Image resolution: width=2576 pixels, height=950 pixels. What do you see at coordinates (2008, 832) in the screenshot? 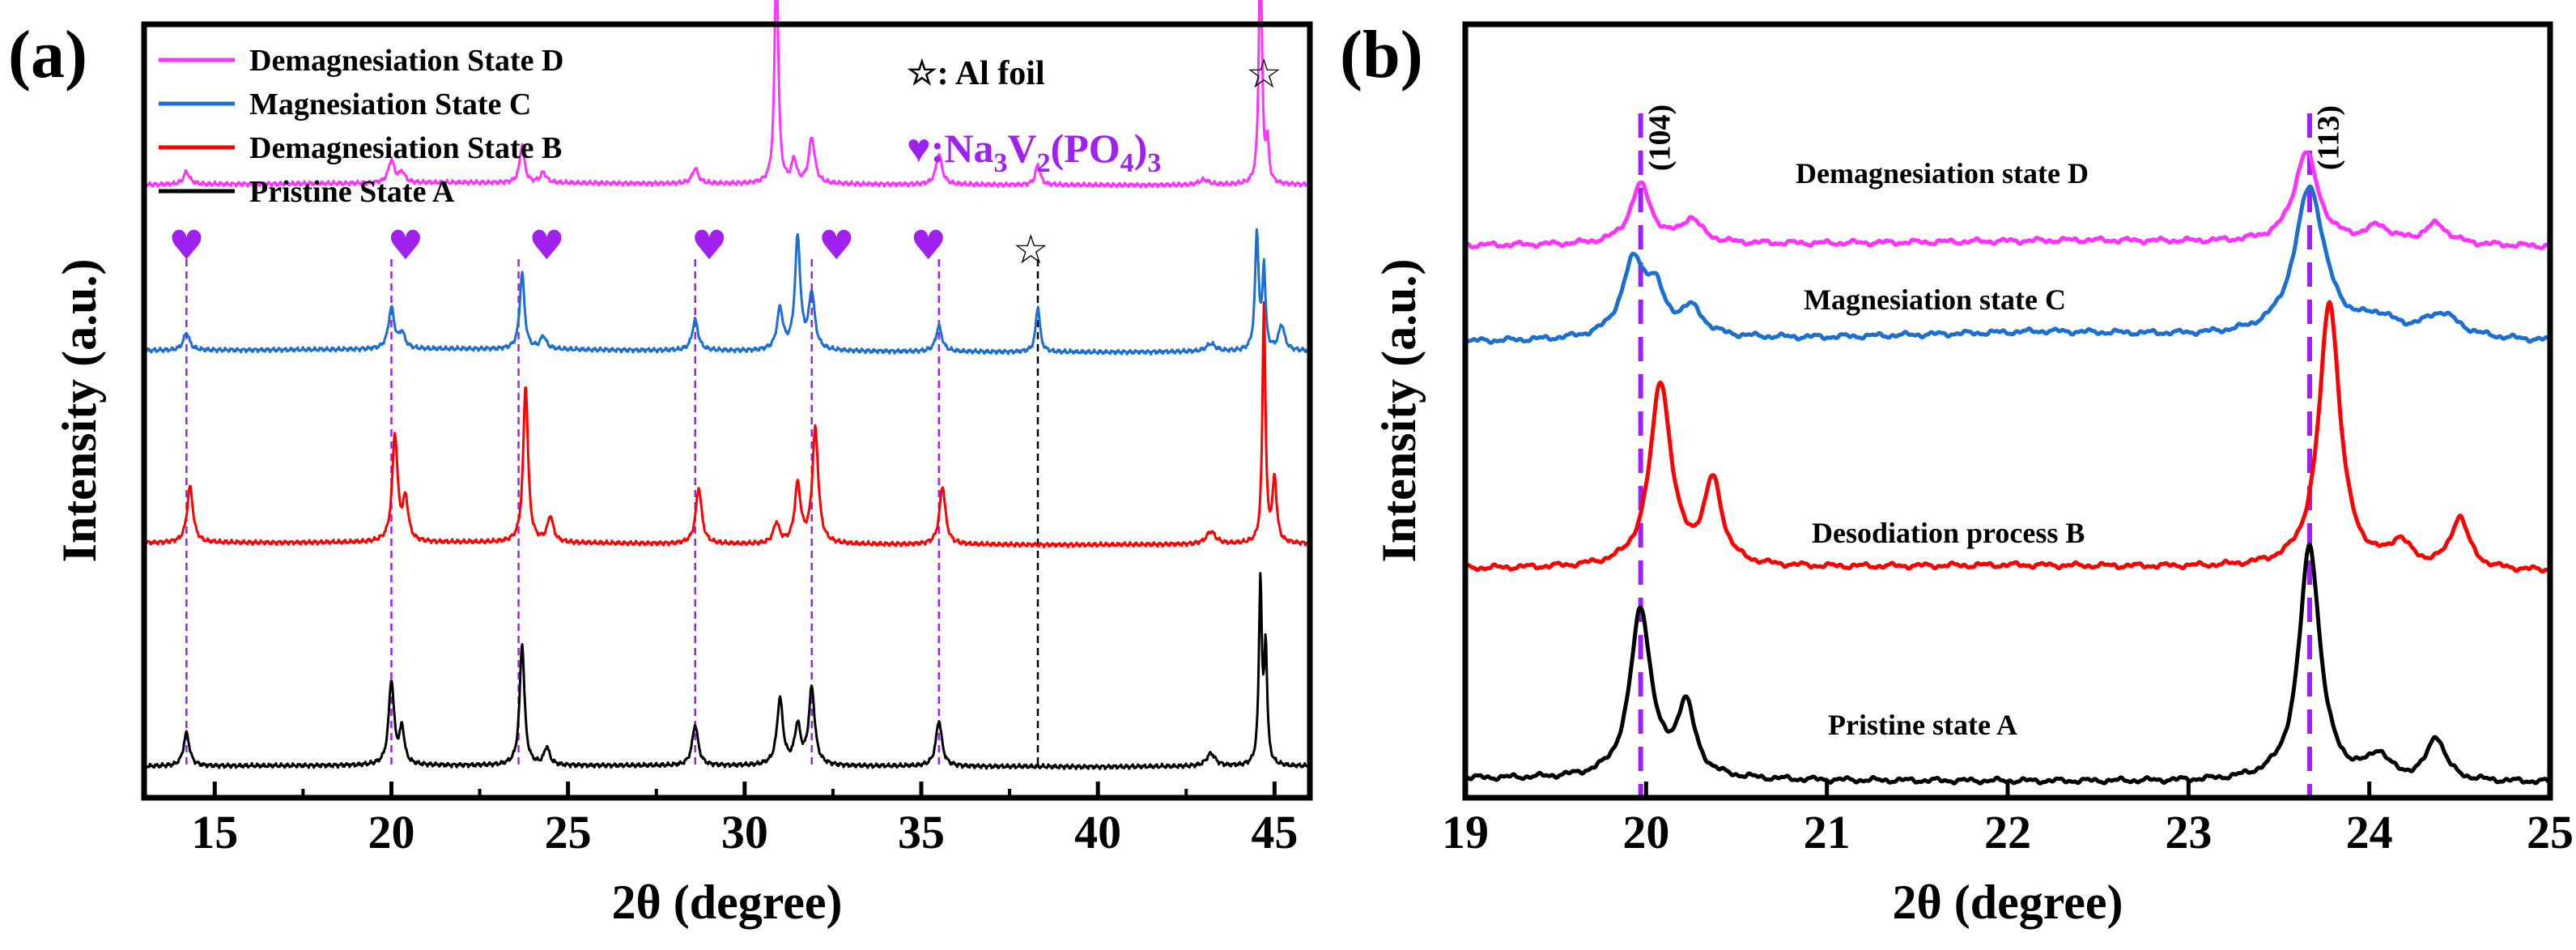
I see `x-tick-label: 22` at bounding box center [2008, 832].